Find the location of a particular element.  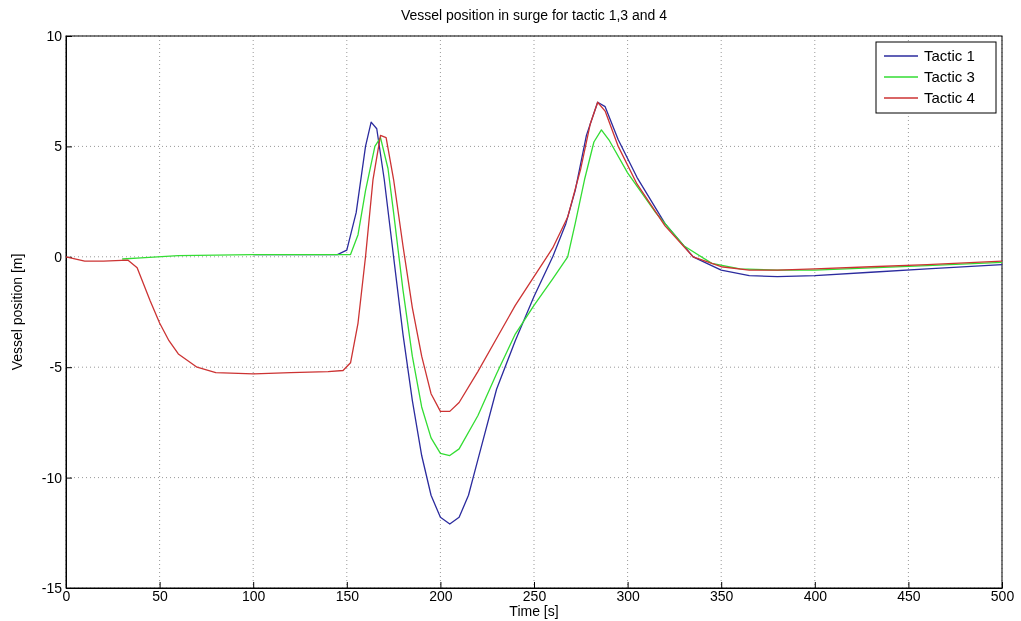

x-tick-label: 450 is located at coordinates (909, 595).